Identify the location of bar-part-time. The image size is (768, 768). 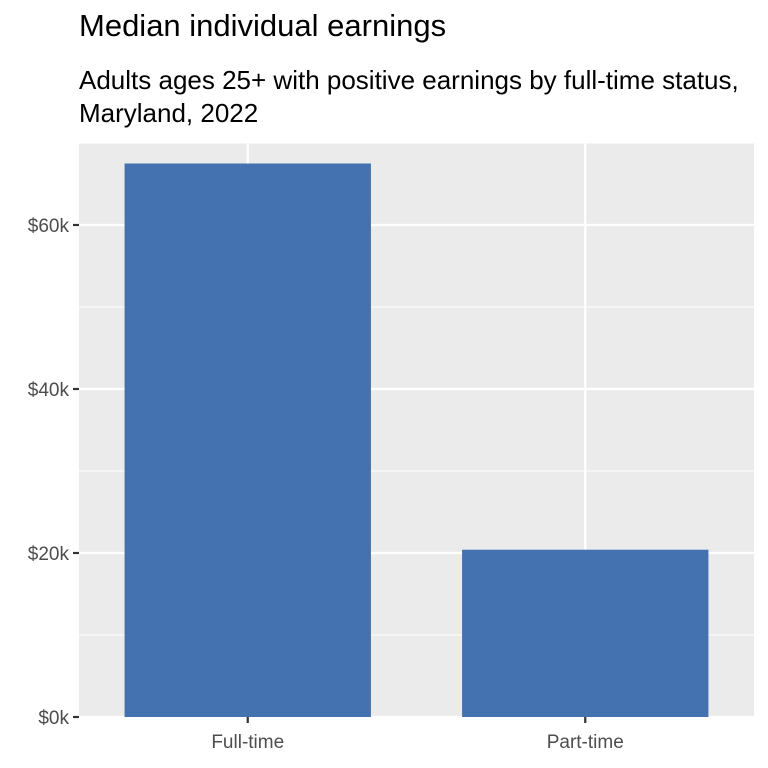
(585, 633).